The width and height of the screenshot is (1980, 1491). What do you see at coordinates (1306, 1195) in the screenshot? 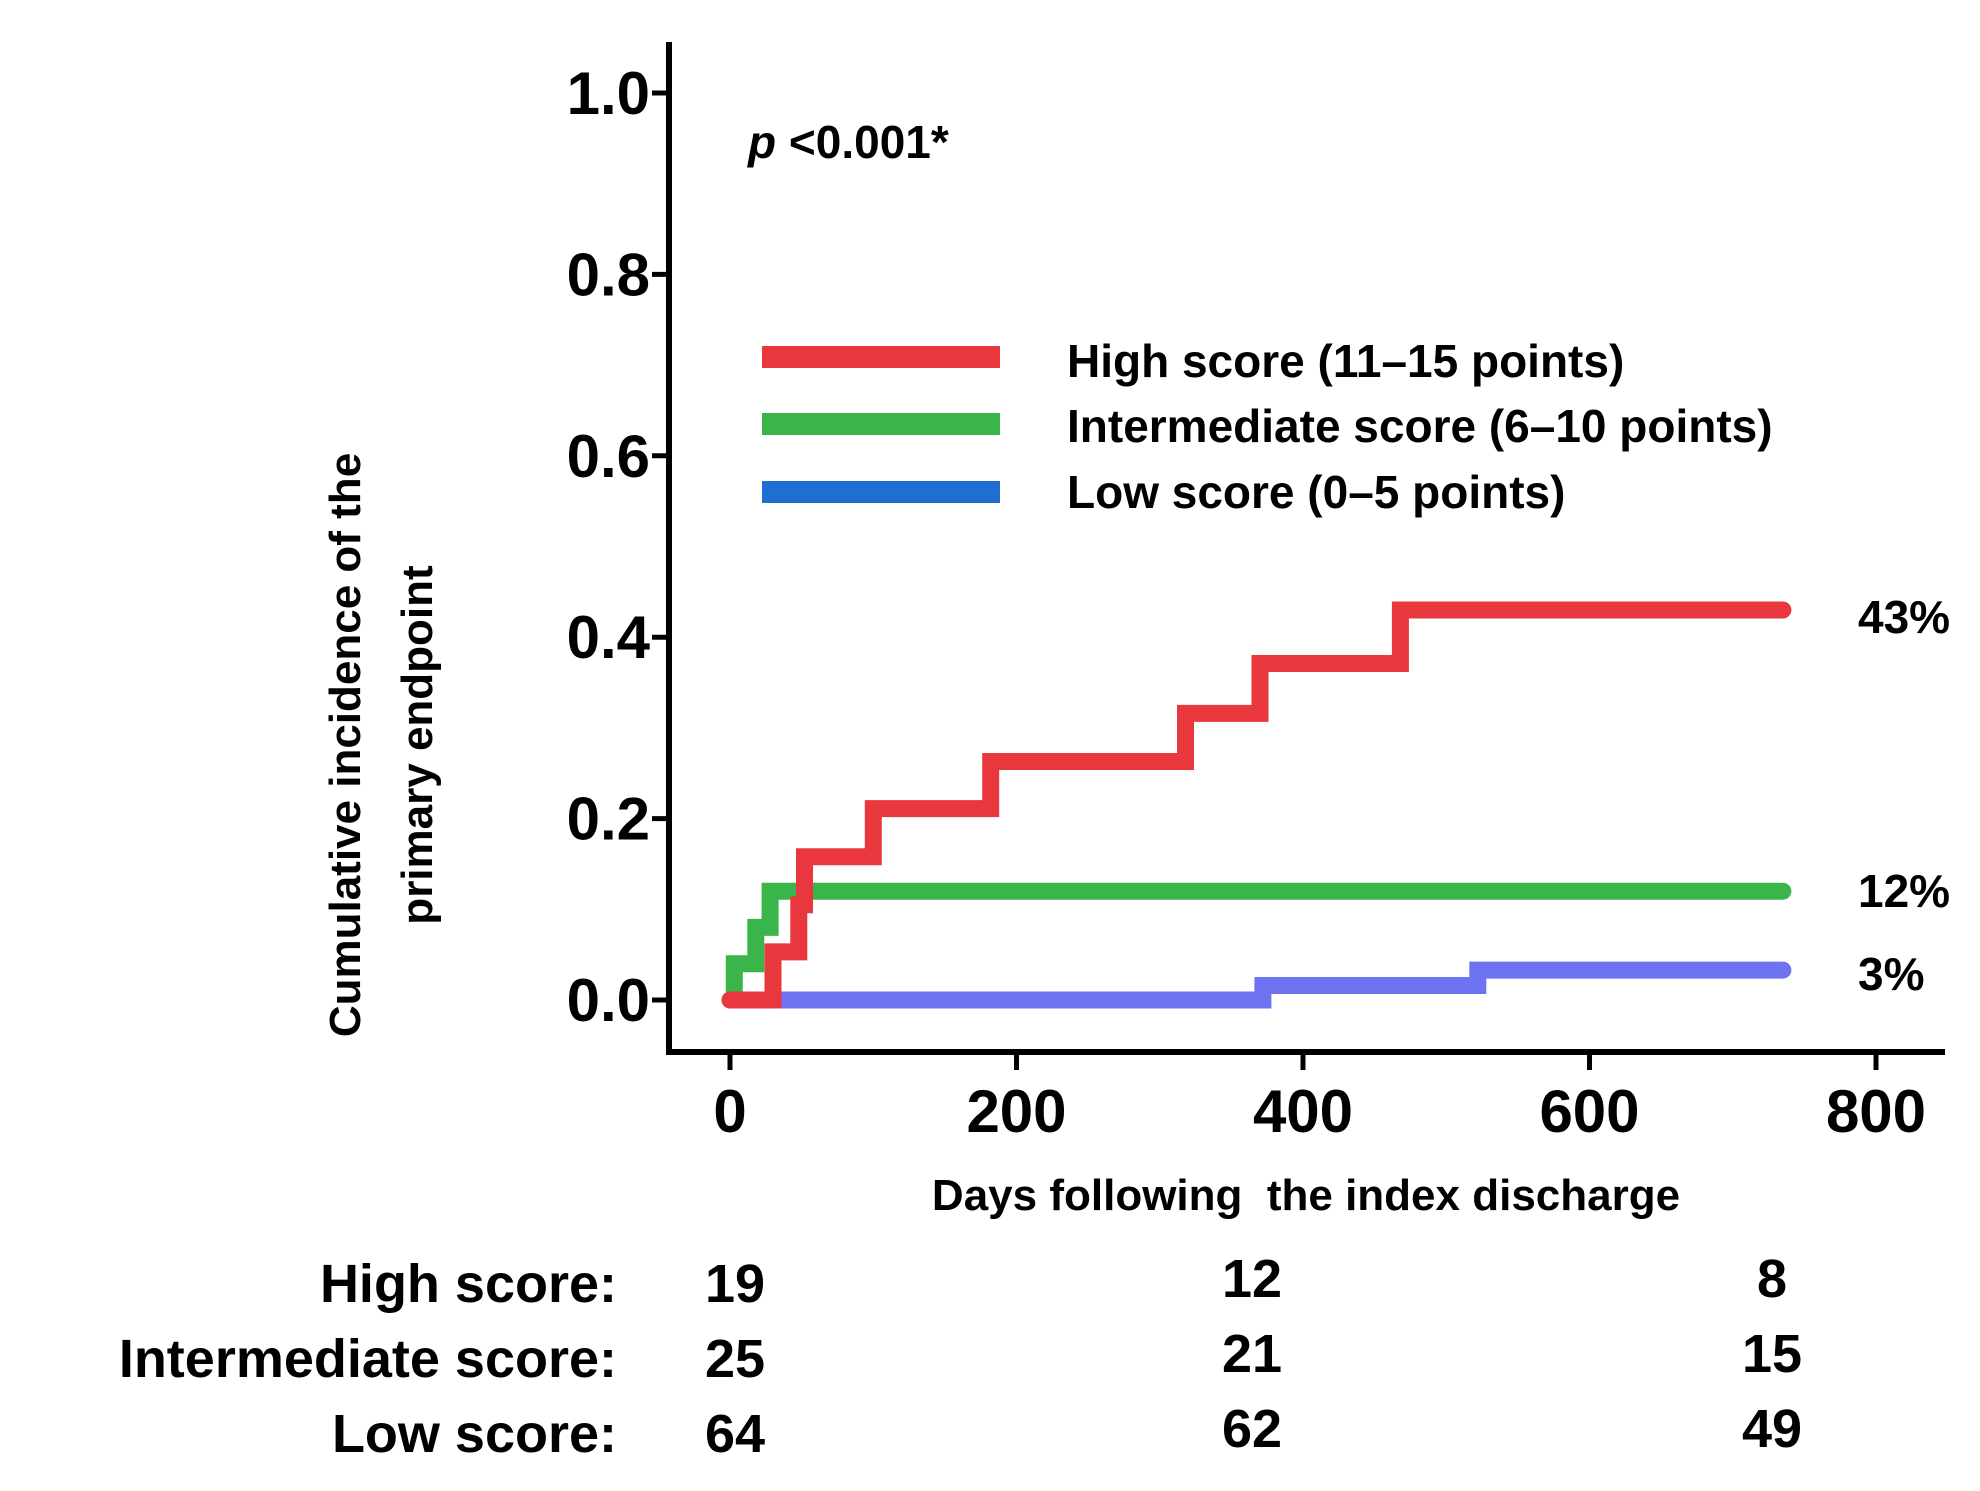
I see `x-axis-title: Days following the index discharge` at bounding box center [1306, 1195].